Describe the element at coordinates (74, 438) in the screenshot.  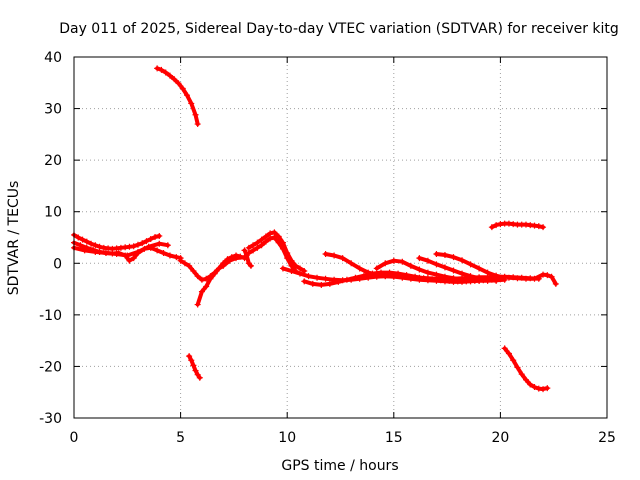
I see `x-tick-label: 0` at that location.